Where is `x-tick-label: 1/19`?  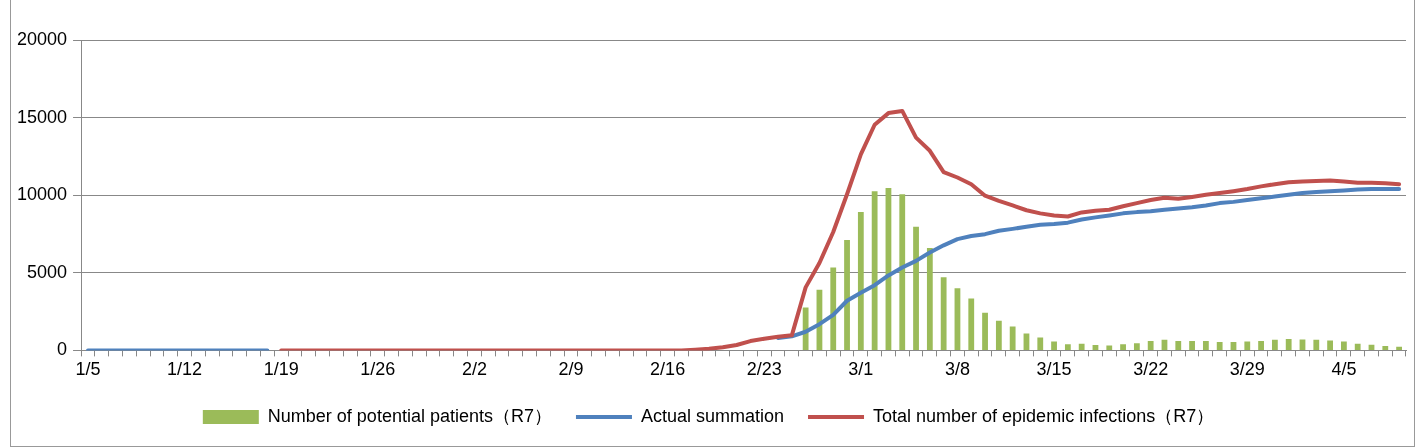
x-tick-label: 1/19 is located at coordinates (281, 369).